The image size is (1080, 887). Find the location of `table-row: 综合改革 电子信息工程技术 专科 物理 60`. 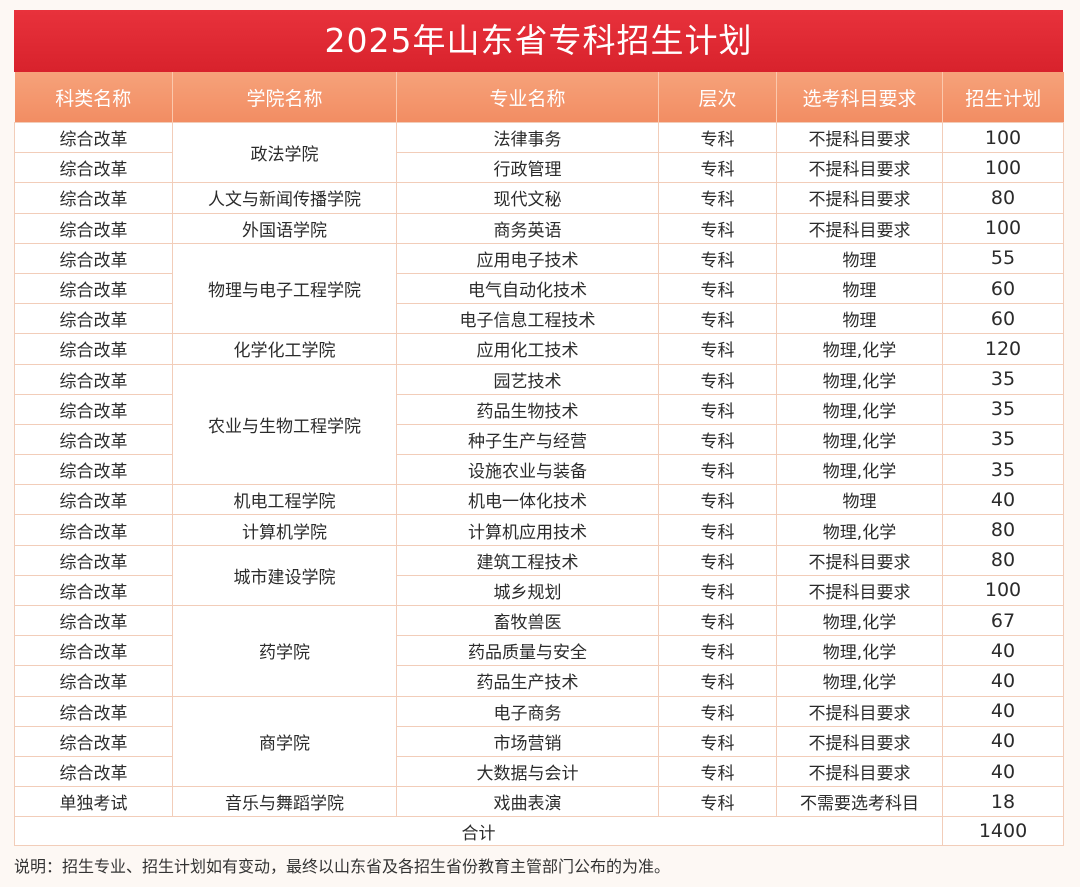

table-row: 综合改革 电子信息工程技术 专科 物理 60 is located at coordinates (539, 319).